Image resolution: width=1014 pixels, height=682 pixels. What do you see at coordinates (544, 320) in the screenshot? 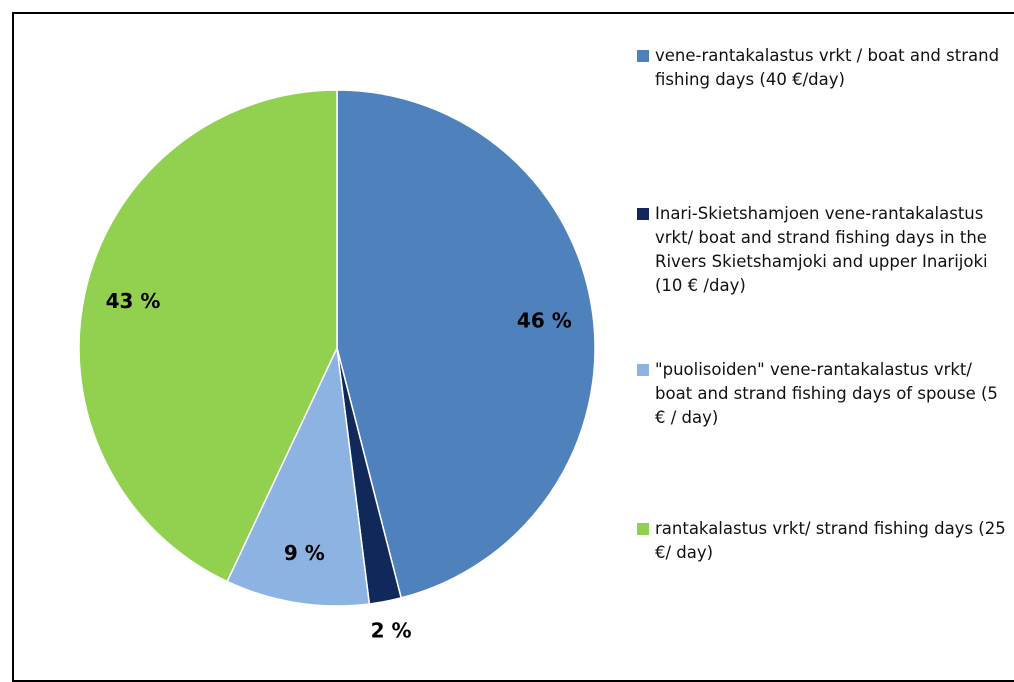
I see `data-label: 46 %` at bounding box center [544, 320].